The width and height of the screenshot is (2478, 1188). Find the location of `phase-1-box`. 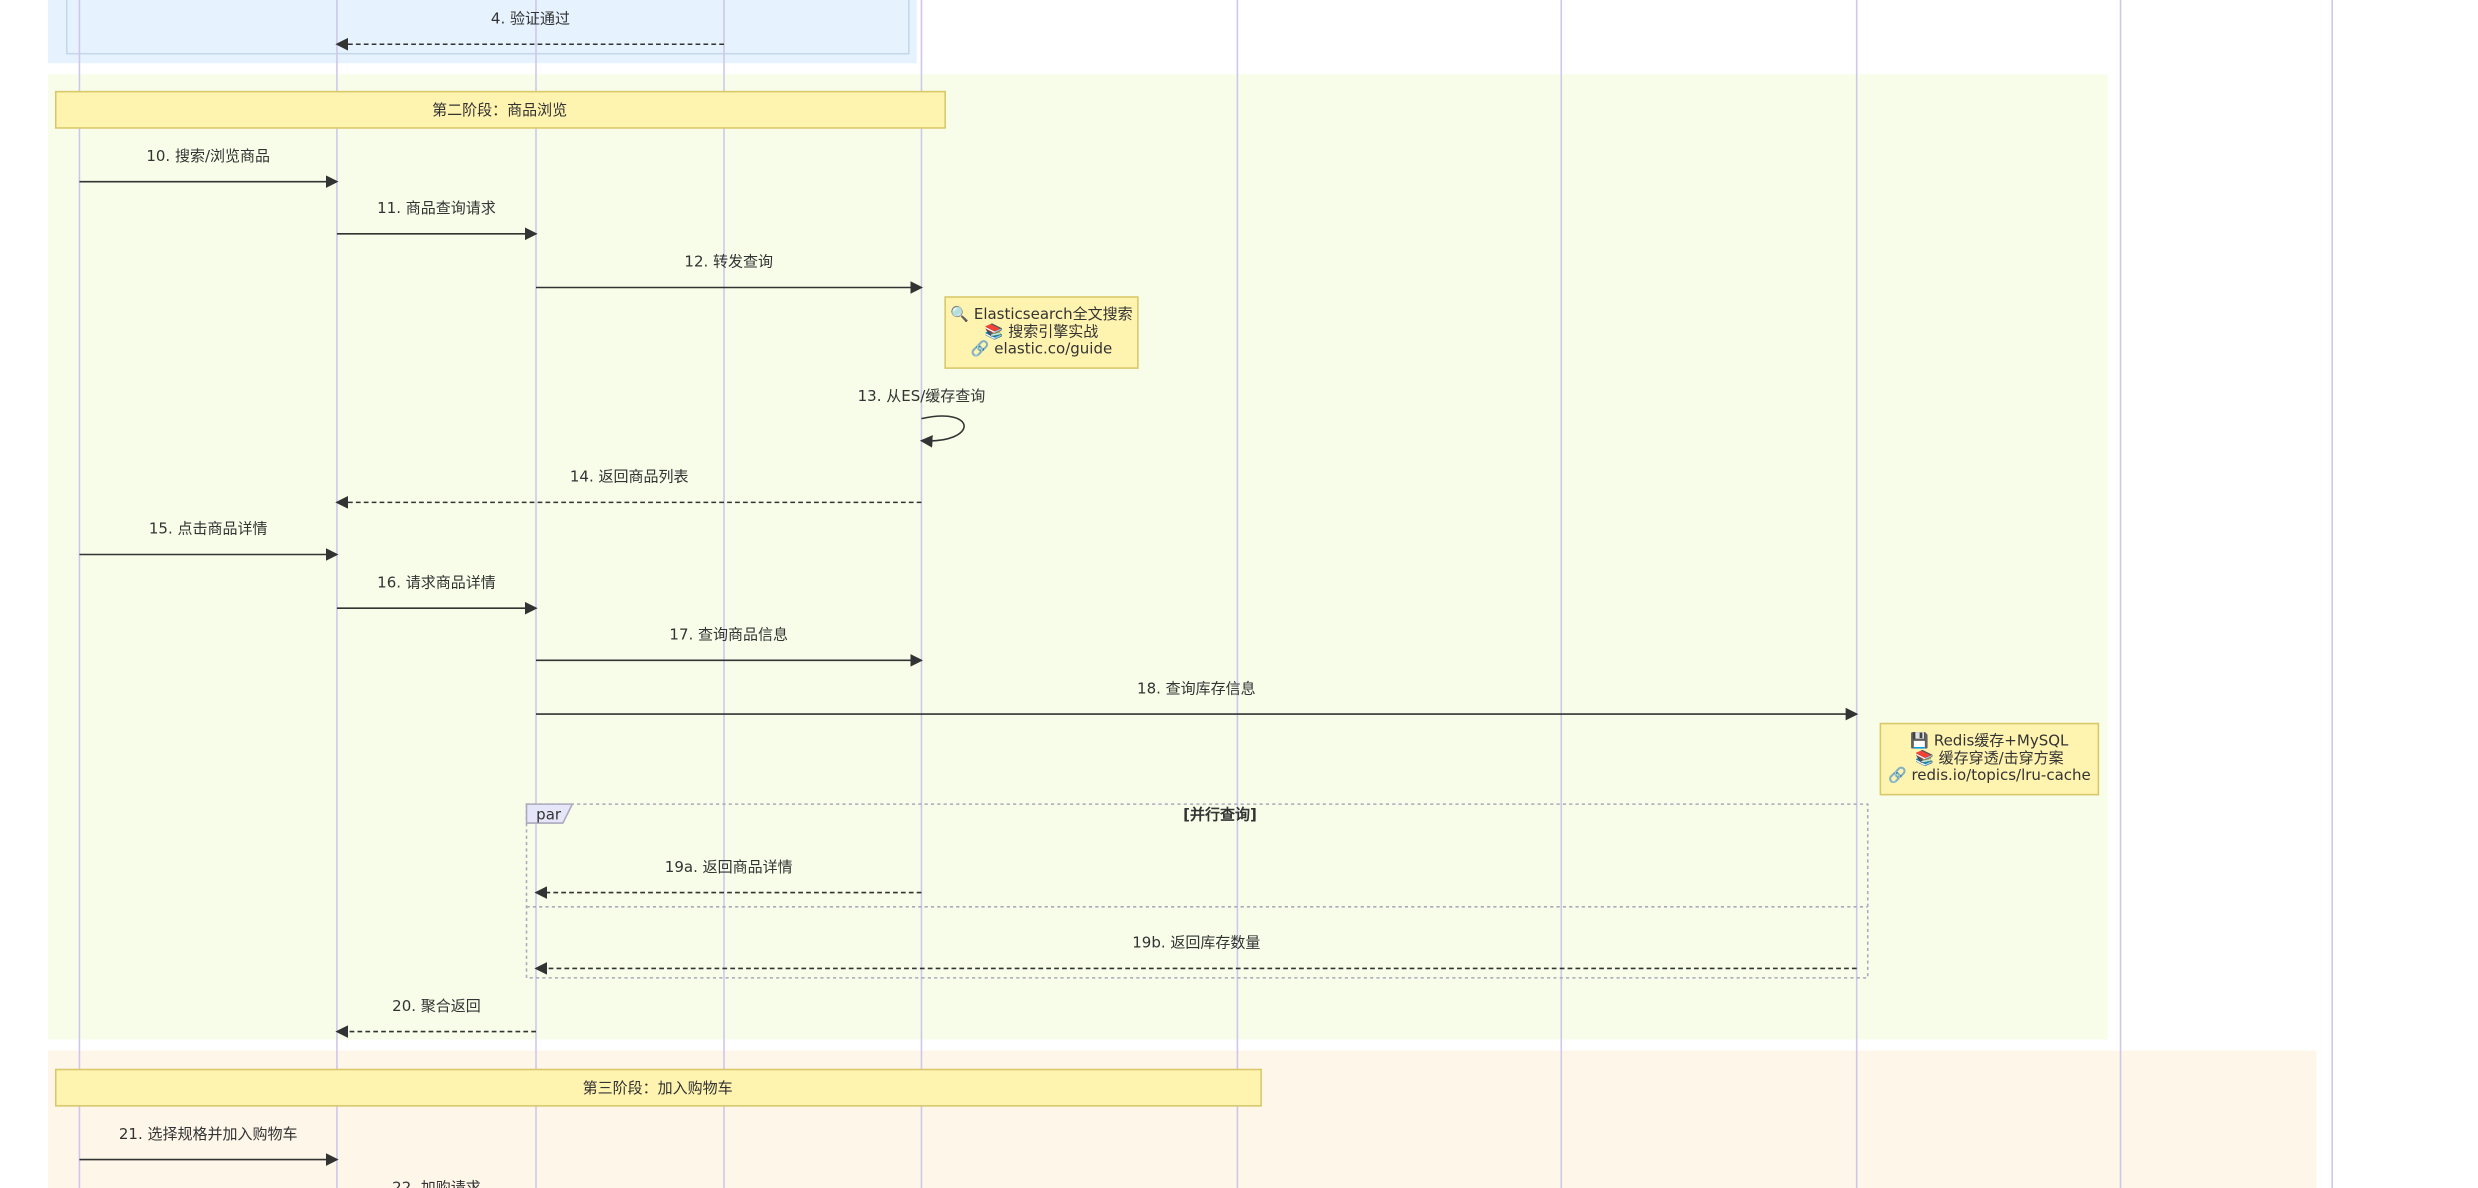

phase-1-box is located at coordinates (488, 27).